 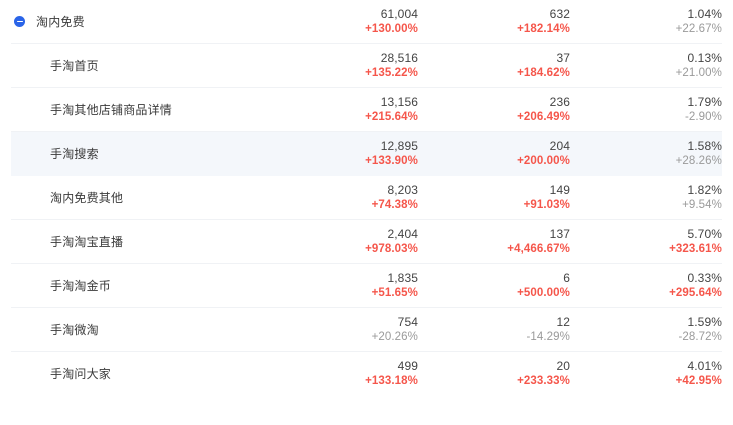 I want to click on metric-delta: +295.64%, so click(x=695, y=293).